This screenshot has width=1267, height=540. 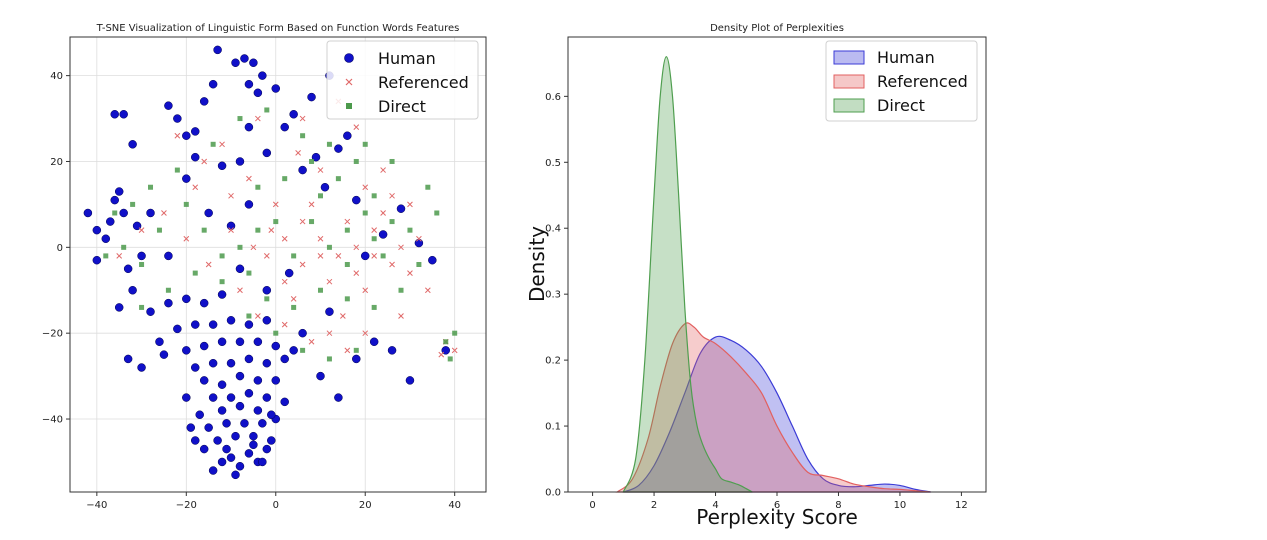 I want to click on density-legend-direct-swatch, so click(x=849, y=105).